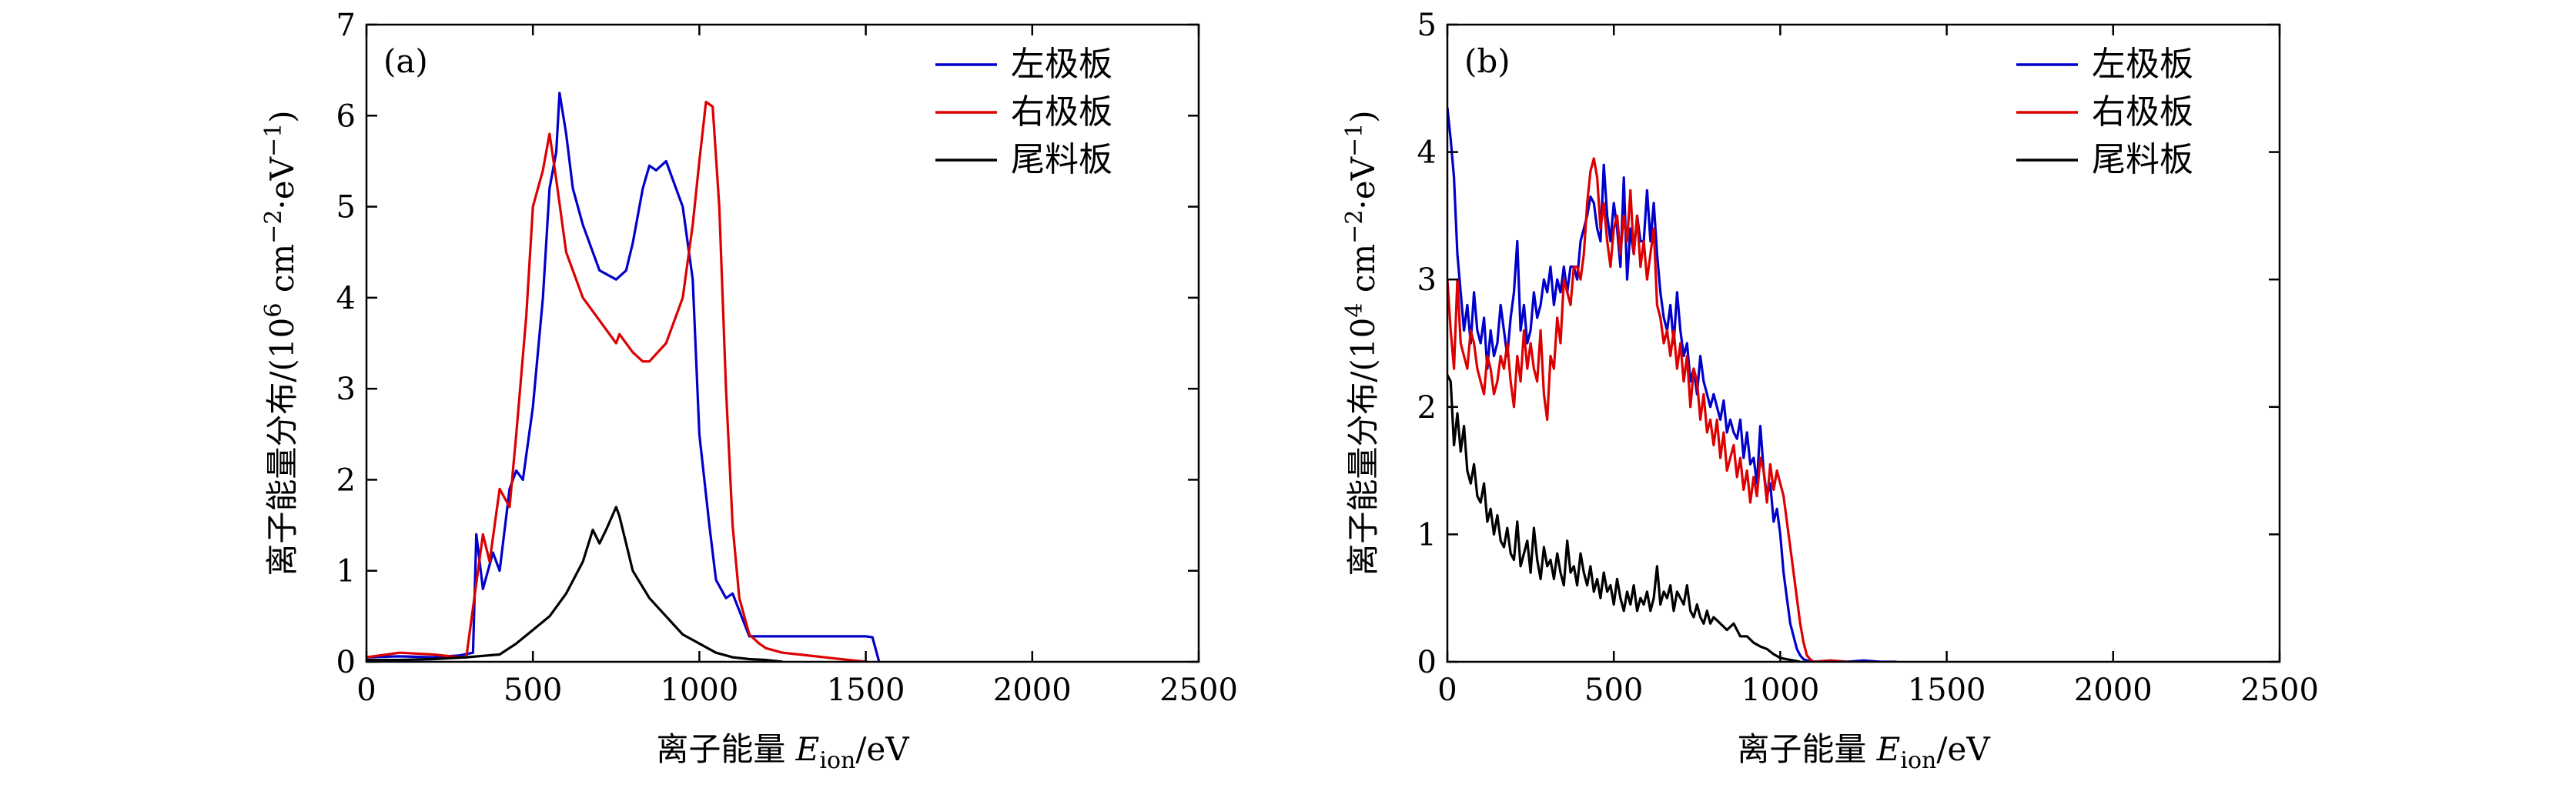  Describe the element at coordinates (1487, 61) in the screenshot. I see `panel-label: (b)` at that location.